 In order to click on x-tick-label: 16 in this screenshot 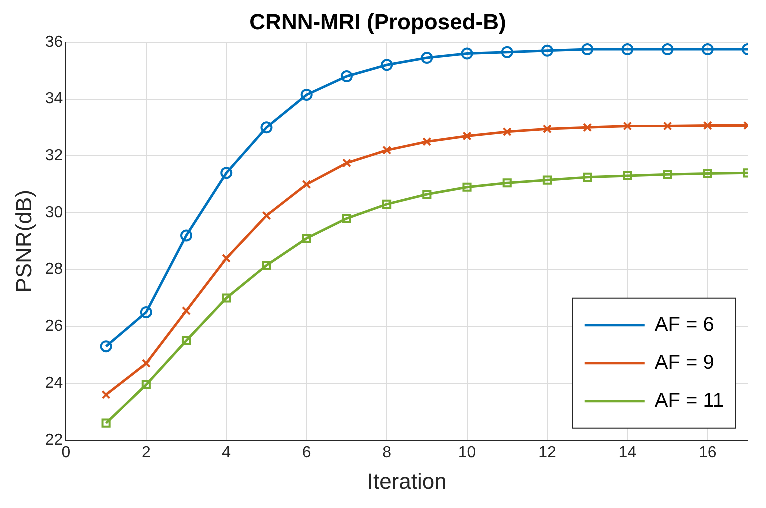, I will do `click(707, 453)`.